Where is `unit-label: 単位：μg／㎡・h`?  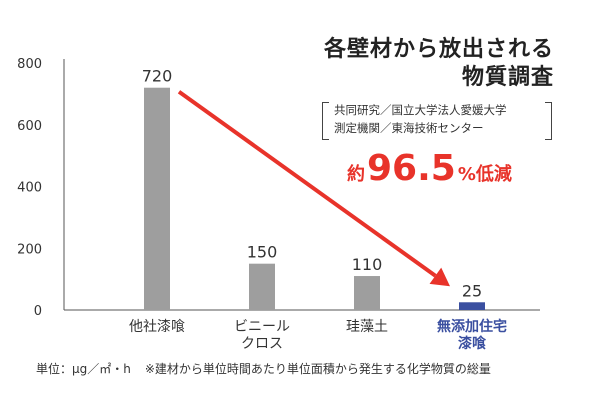 unit-label: 単位：μg／㎡・h is located at coordinates (83, 369).